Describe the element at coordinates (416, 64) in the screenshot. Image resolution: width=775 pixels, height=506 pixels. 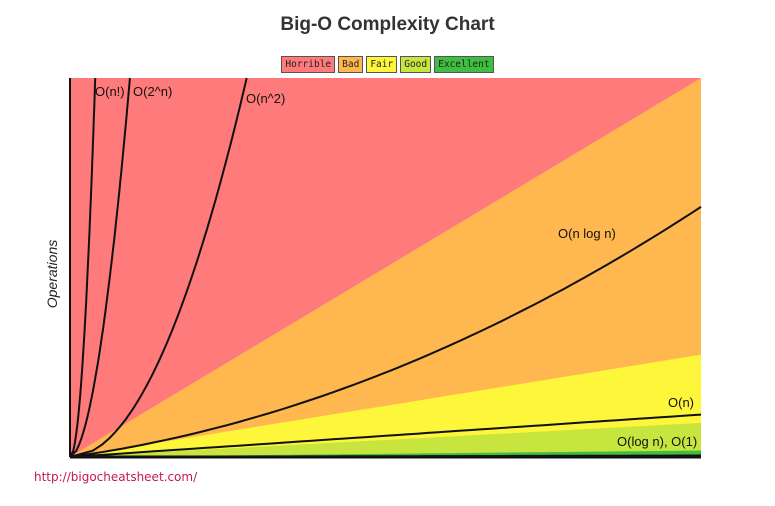
I see `legend-item-good: Good` at that location.